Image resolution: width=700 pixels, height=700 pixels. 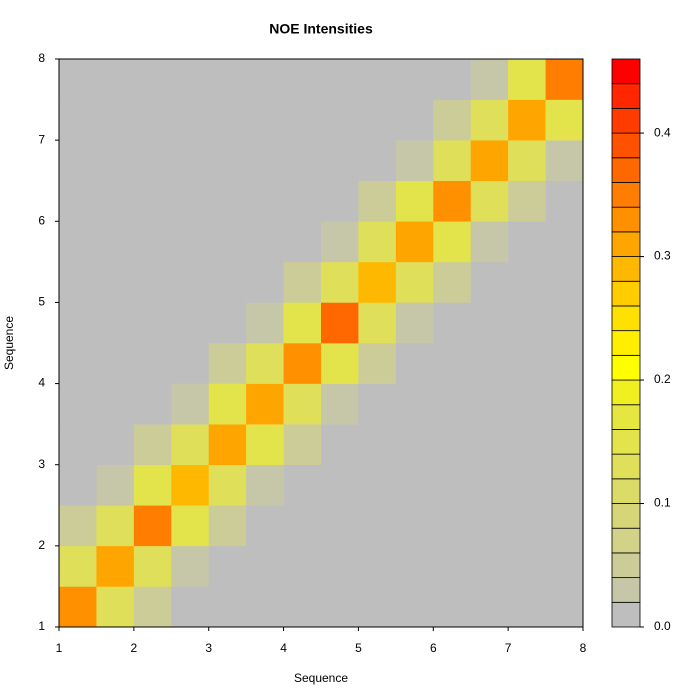 What do you see at coordinates (321, 678) in the screenshot?
I see `x-axis-label: Sequence` at bounding box center [321, 678].